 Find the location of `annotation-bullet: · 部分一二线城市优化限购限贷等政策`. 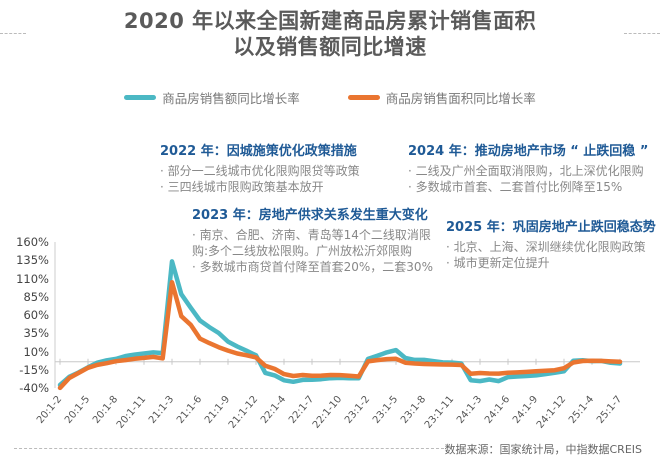

annotation-bullet: · 部分一二线城市优化限购限贷等政策 is located at coordinates (260, 171).